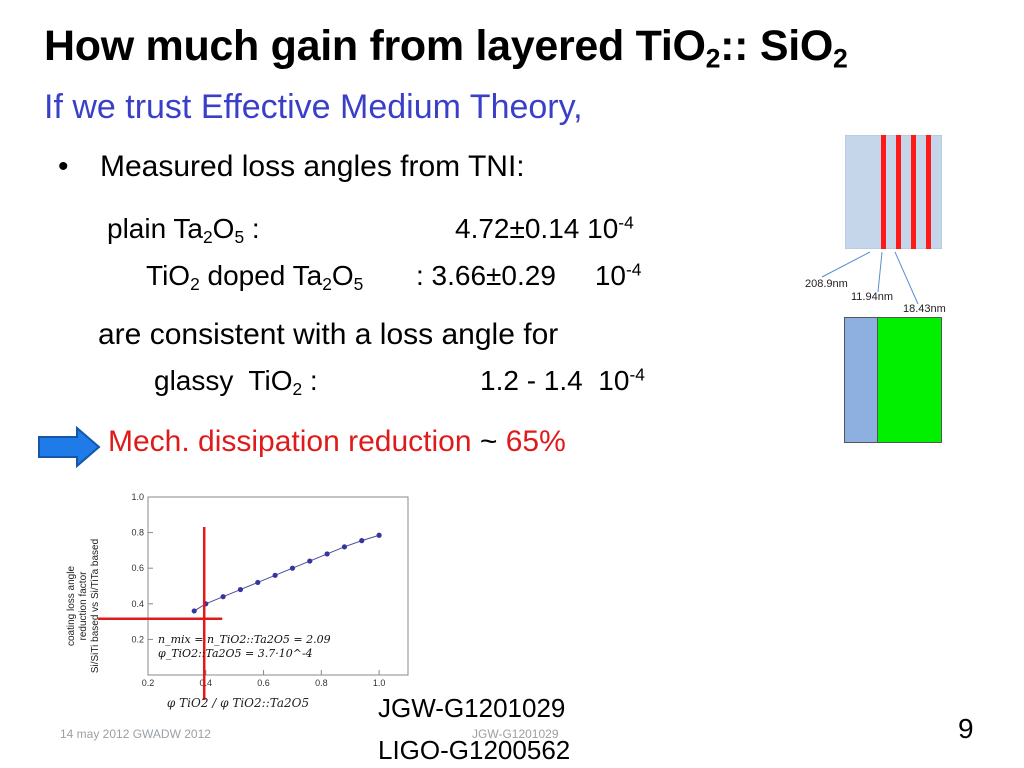 The width and height of the screenshot is (1024, 768). I want to click on glassy-tio2-label: glassy TiO2 :, so click(236, 382).